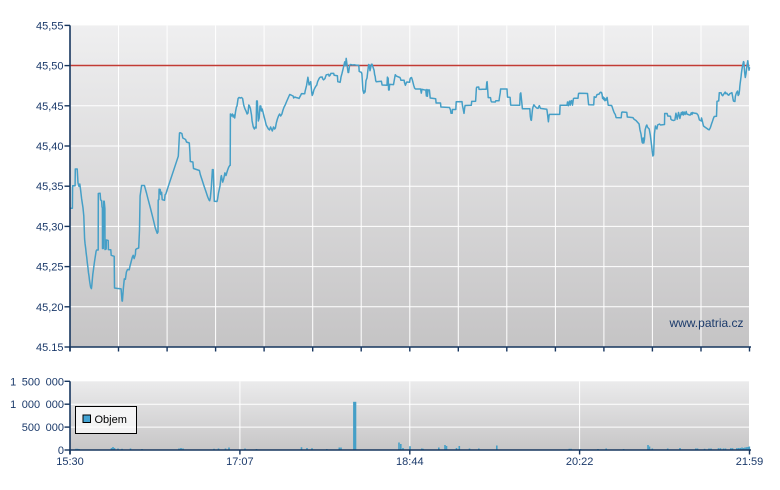  Describe the element at coordinates (50, 348) in the screenshot. I see `svg-text: 45.15` at that location.